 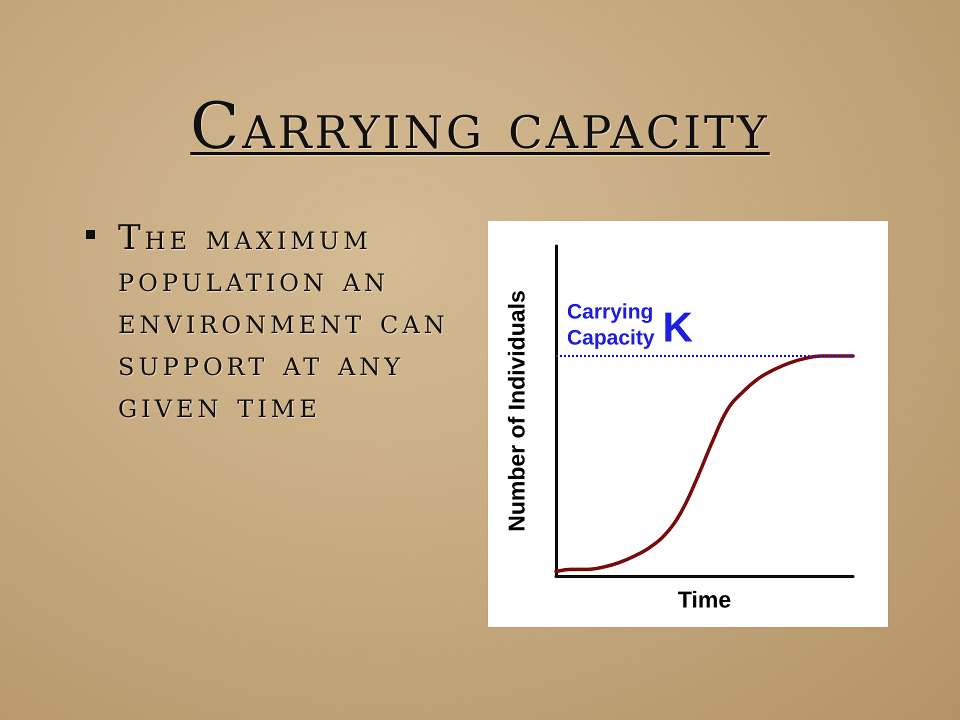 What do you see at coordinates (517, 411) in the screenshot?
I see `y-axis-title: Number of Individuals` at bounding box center [517, 411].